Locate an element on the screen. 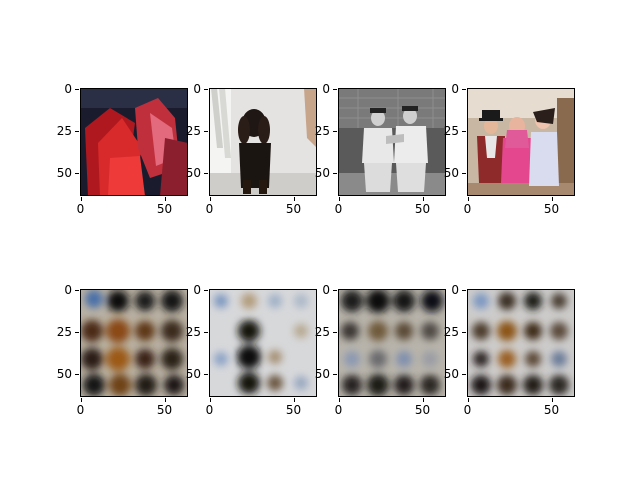 This screenshot has width=640, height=480. panel-input-2: 0 25 50 0 50 is located at coordinates (251, 149).